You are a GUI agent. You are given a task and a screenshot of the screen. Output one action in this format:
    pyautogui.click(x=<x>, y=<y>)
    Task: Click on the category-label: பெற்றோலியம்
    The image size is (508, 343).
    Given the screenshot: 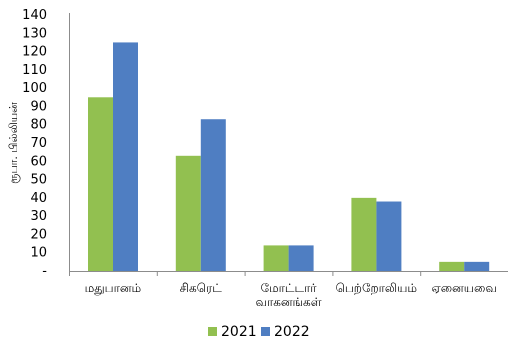 What is the action you would take?
    pyautogui.click(x=377, y=288)
    